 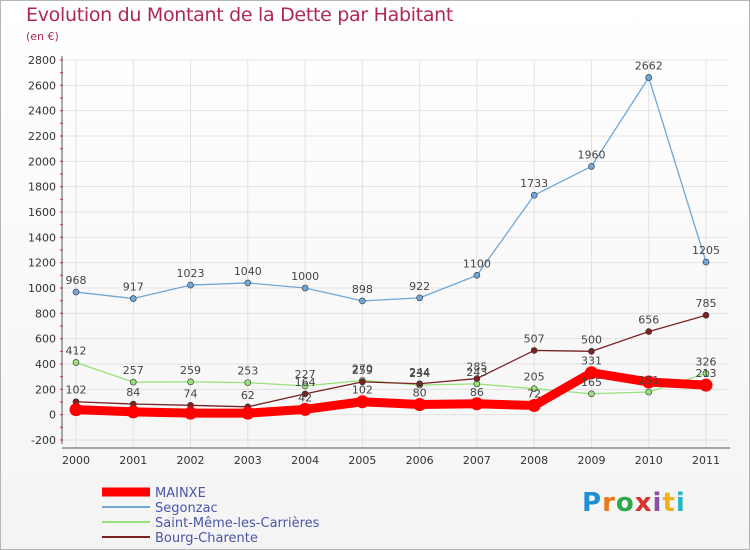 I want to click on point-label: 244, so click(x=419, y=372).